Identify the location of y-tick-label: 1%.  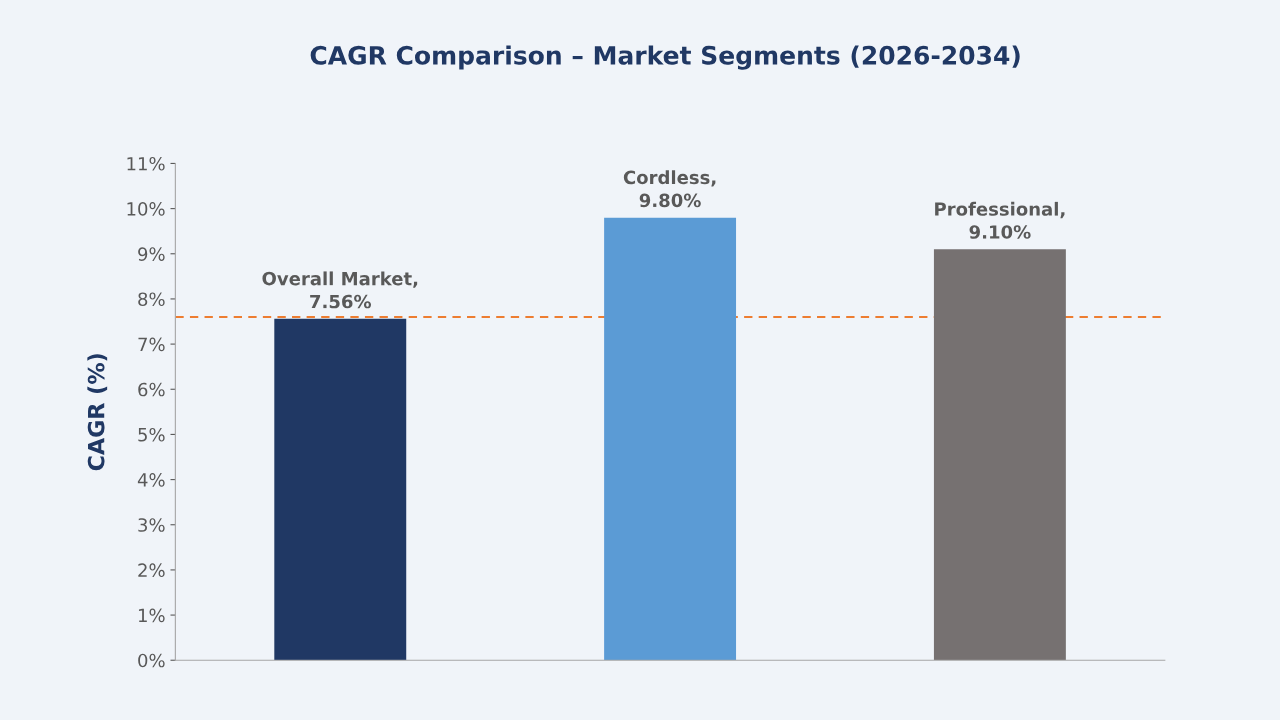
(151, 615).